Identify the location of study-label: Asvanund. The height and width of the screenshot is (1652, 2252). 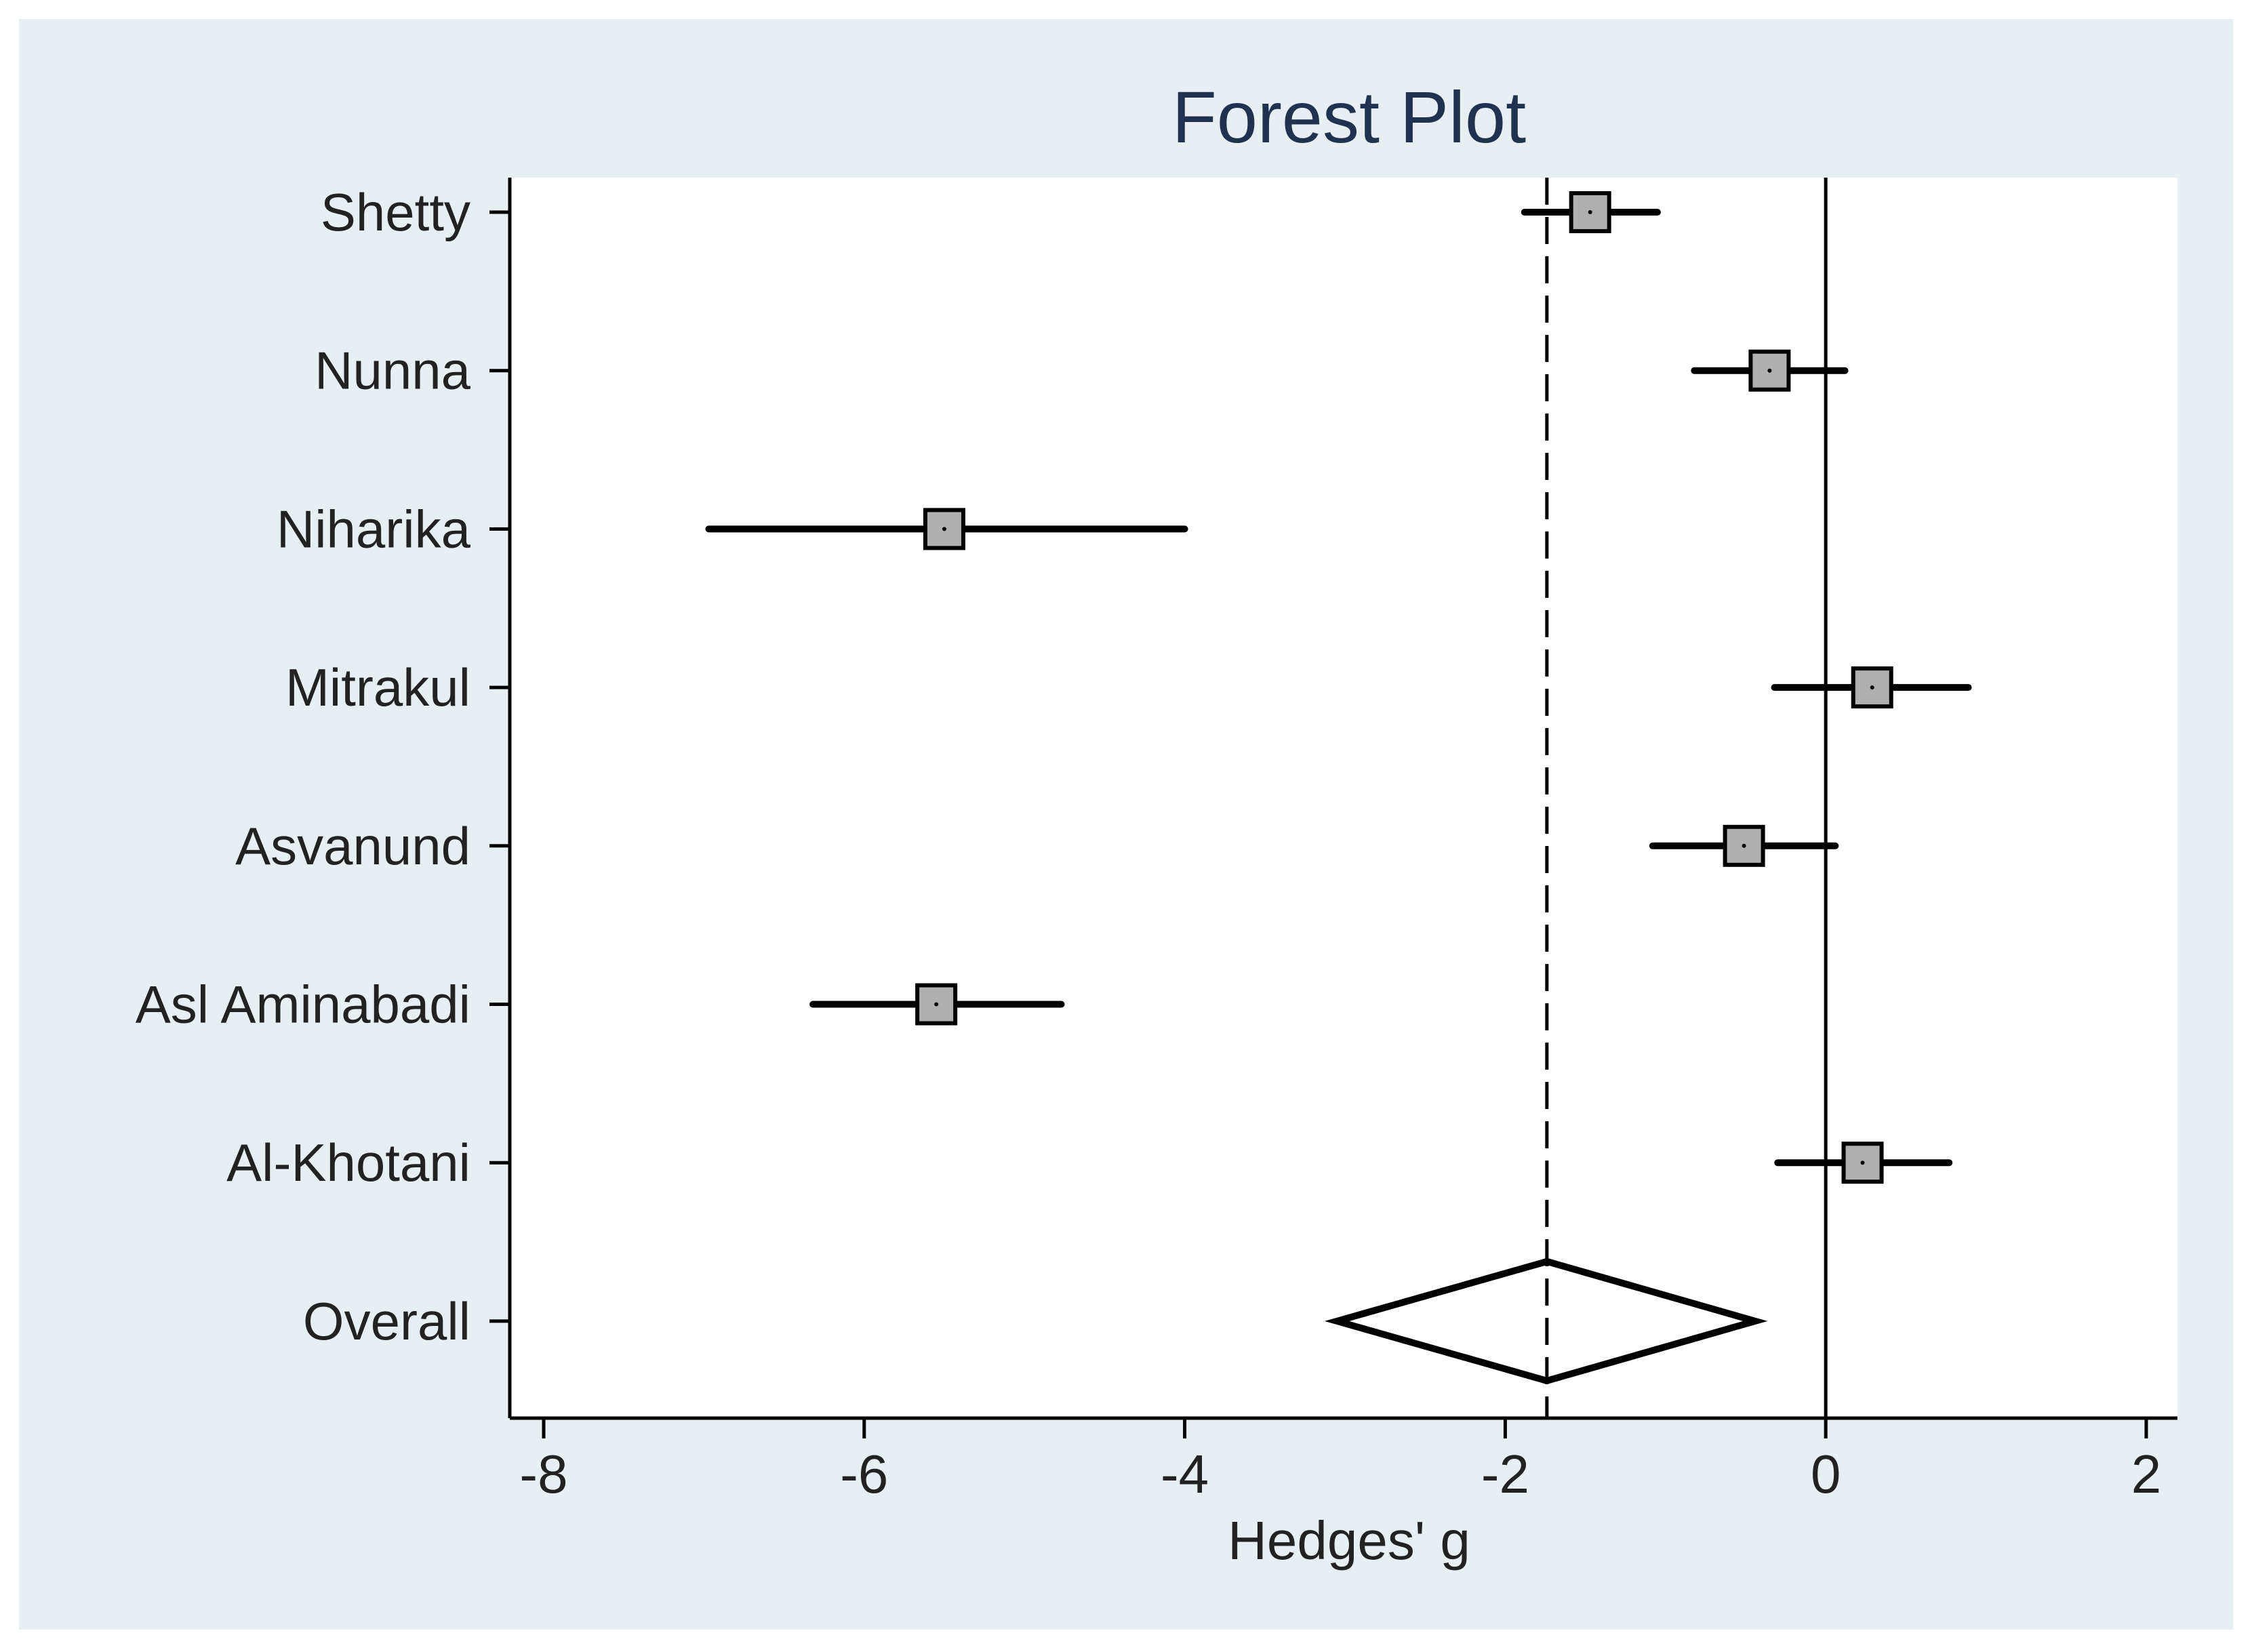
(352, 846).